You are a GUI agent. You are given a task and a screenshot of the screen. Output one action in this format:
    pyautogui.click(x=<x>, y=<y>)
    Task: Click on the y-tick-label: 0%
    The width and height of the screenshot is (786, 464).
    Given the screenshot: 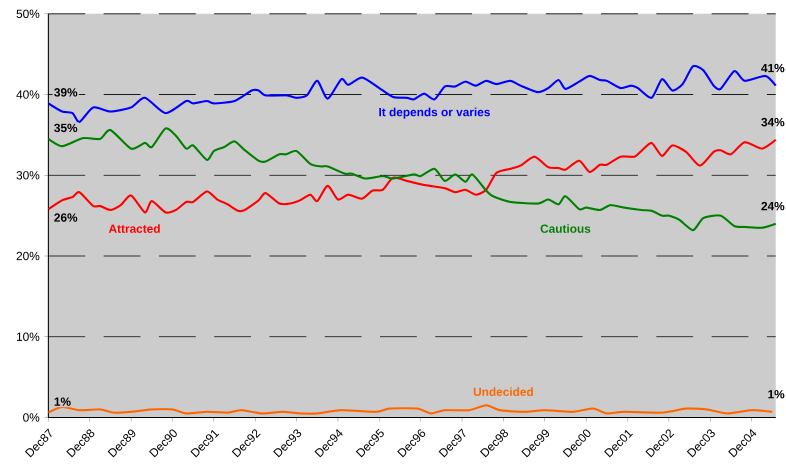 What is the action you would take?
    pyautogui.click(x=31, y=417)
    